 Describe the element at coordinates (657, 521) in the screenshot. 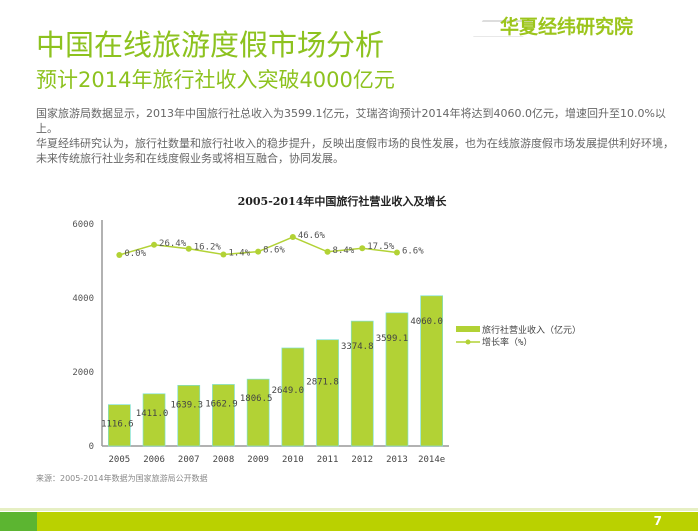

I see `page-number: 7` at that location.